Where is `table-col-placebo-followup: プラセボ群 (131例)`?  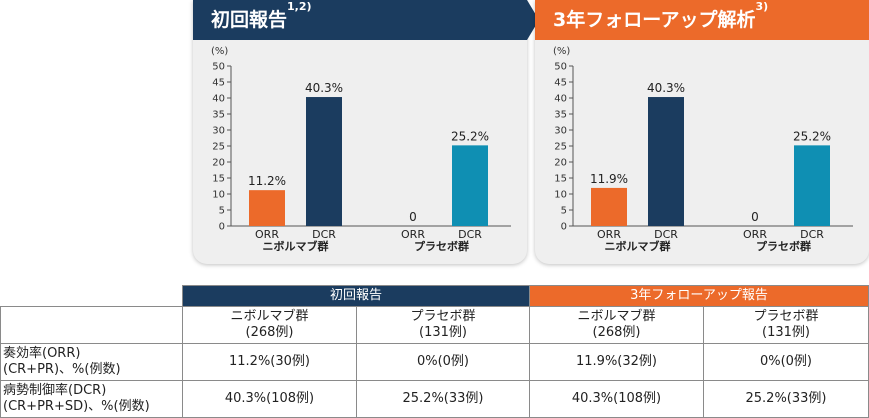
table-col-placebo-followup: プラセボ群 (131例) is located at coordinates (786, 324).